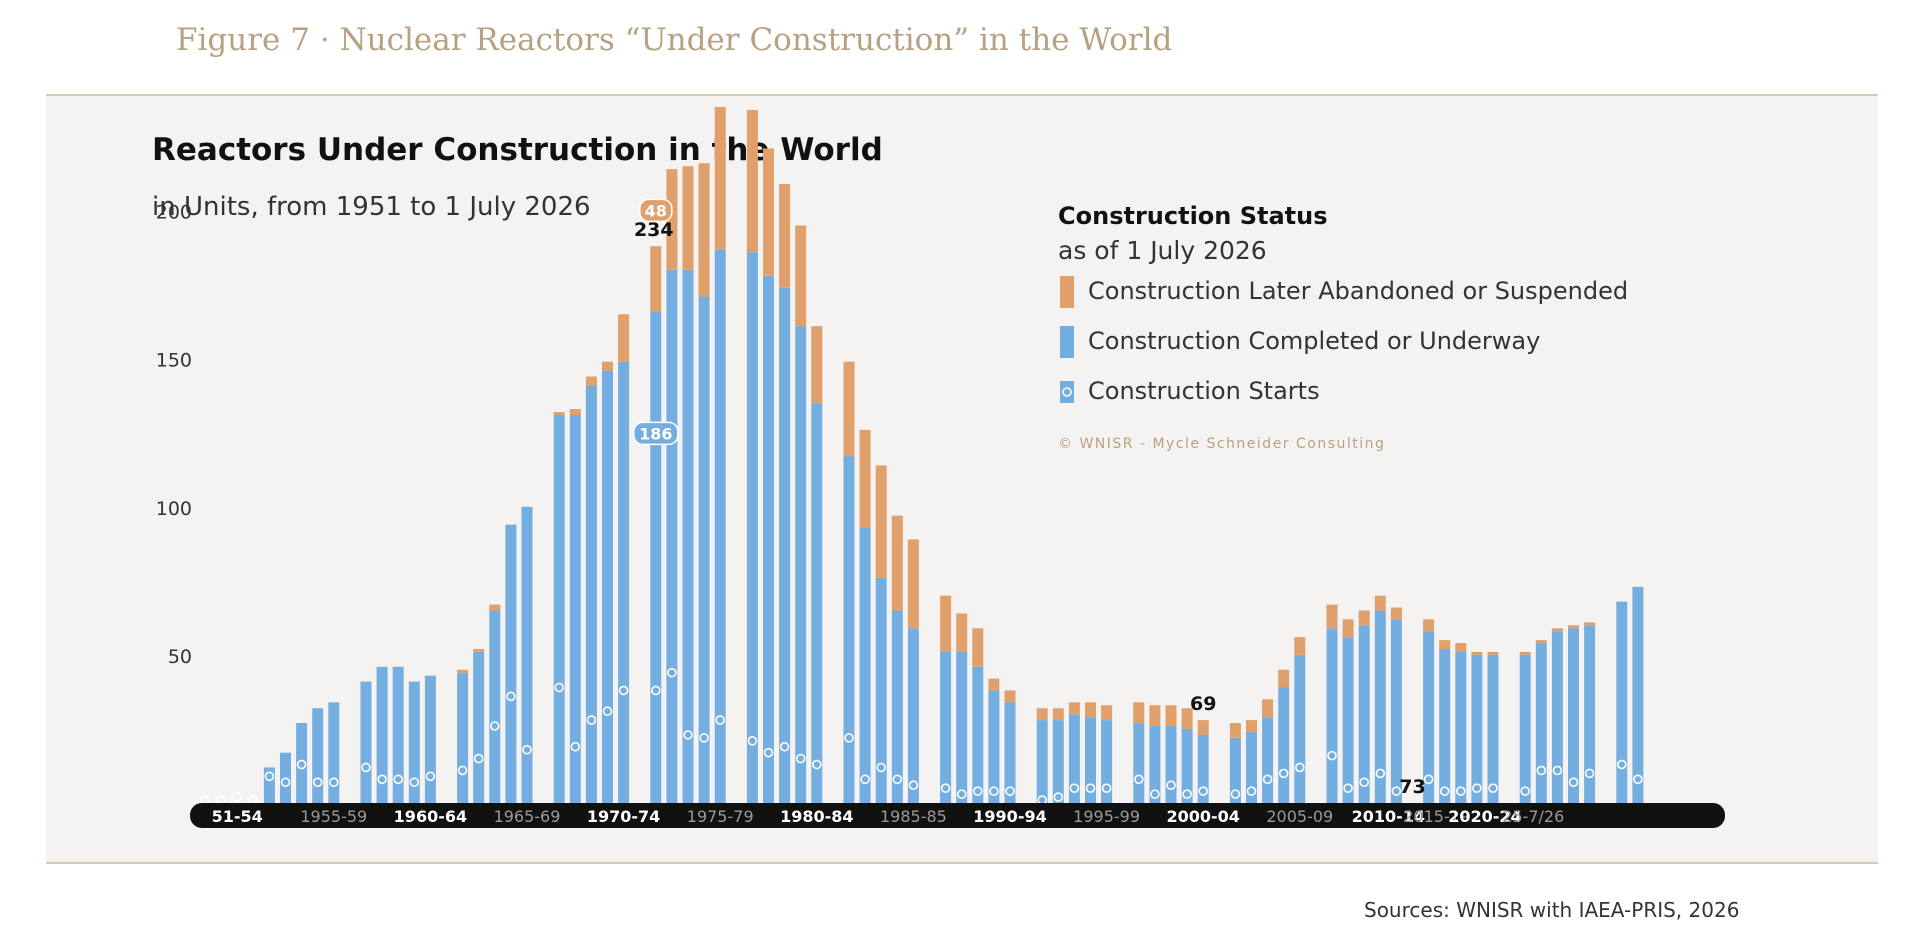 The width and height of the screenshot is (1920, 942). What do you see at coordinates (654, 230) in the screenshot?
I see `annotation-label: 234` at bounding box center [654, 230].